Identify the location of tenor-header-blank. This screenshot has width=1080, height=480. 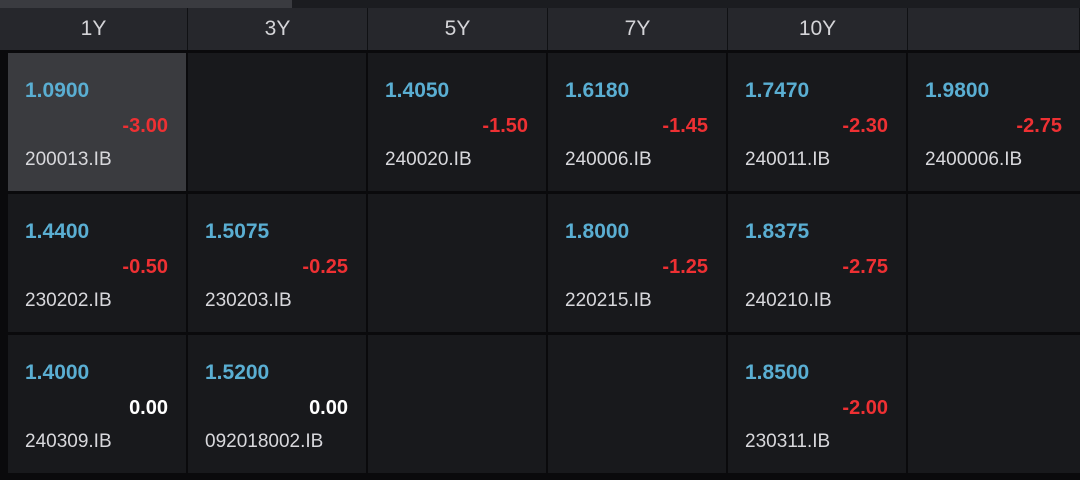
(994, 29).